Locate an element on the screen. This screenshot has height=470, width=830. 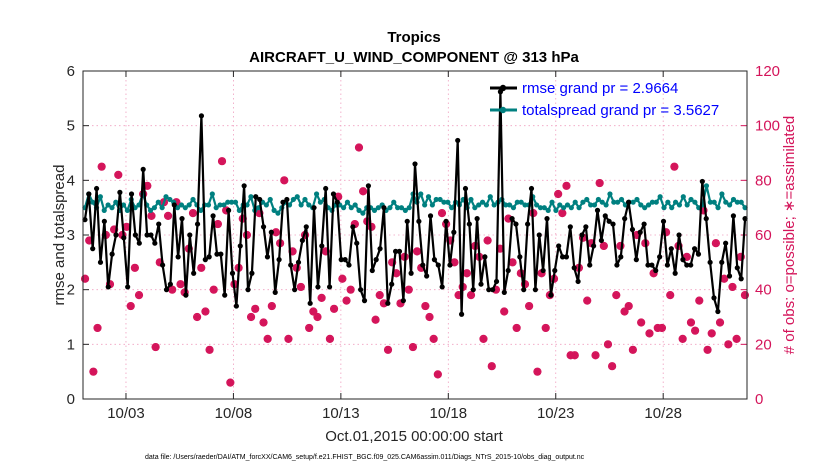
y-right-tick-label: 120 is located at coordinates (767, 71).